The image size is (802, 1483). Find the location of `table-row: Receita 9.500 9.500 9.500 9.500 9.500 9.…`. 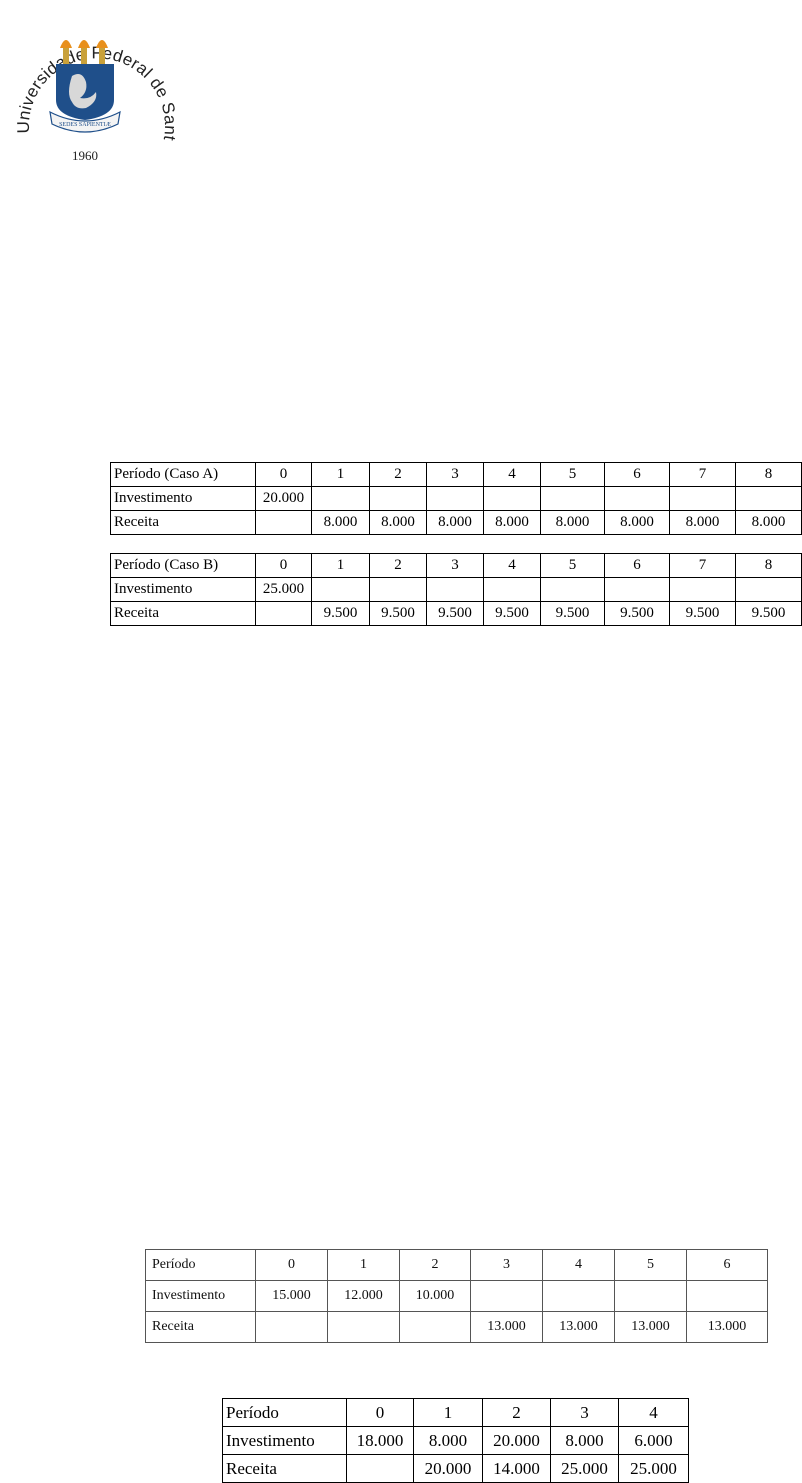

table-row: Receita 9.500 9.500 9.500 9.500 9.500 9.… is located at coordinates (456, 613).